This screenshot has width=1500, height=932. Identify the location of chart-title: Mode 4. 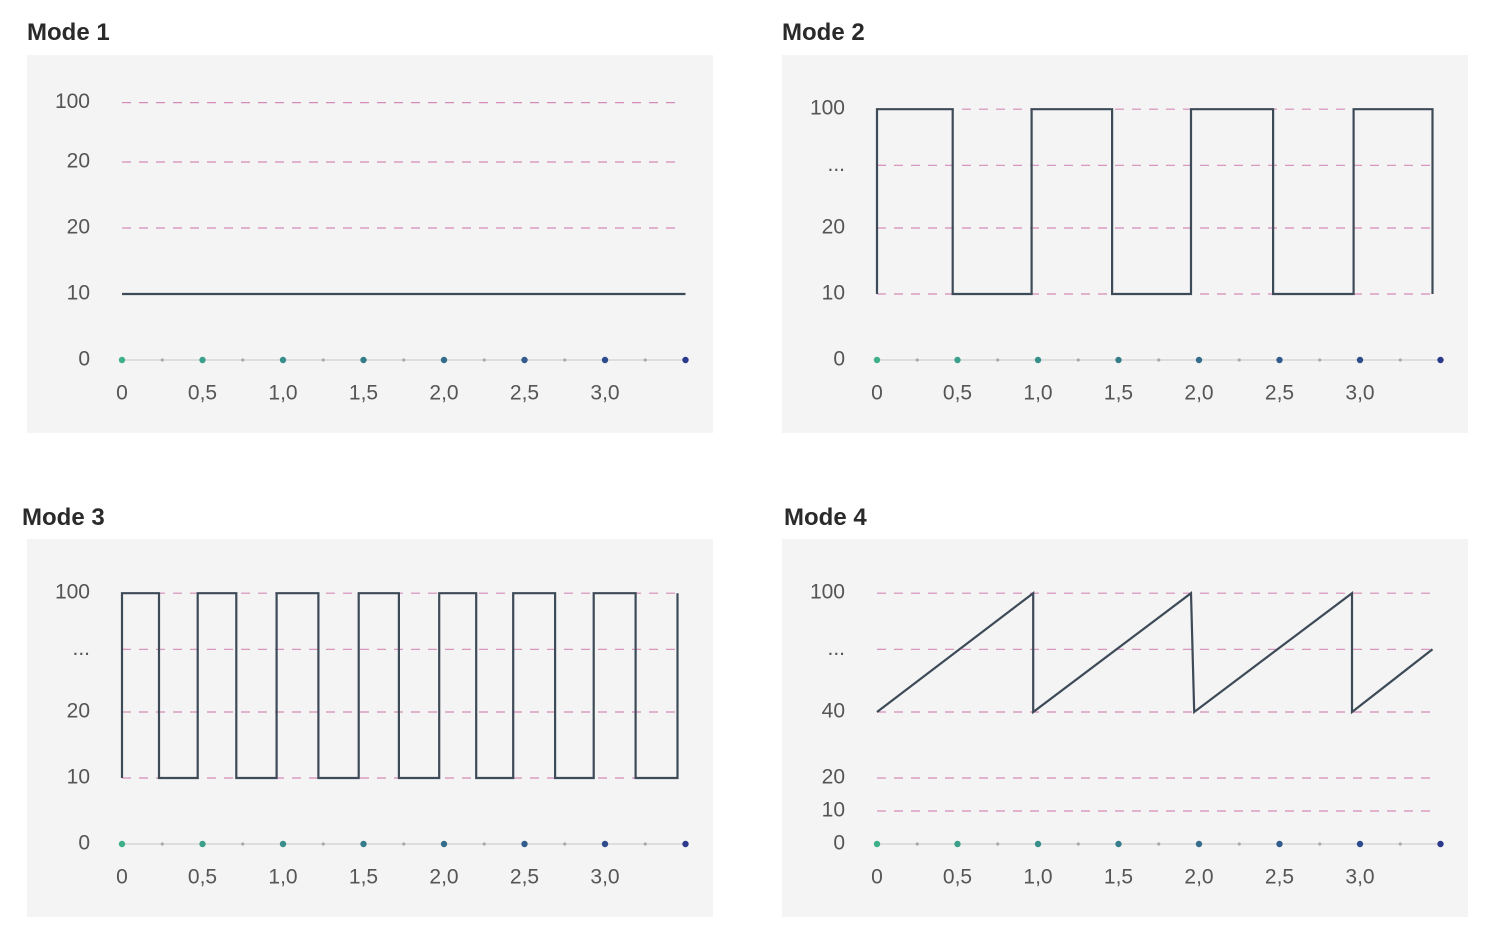
(825, 517).